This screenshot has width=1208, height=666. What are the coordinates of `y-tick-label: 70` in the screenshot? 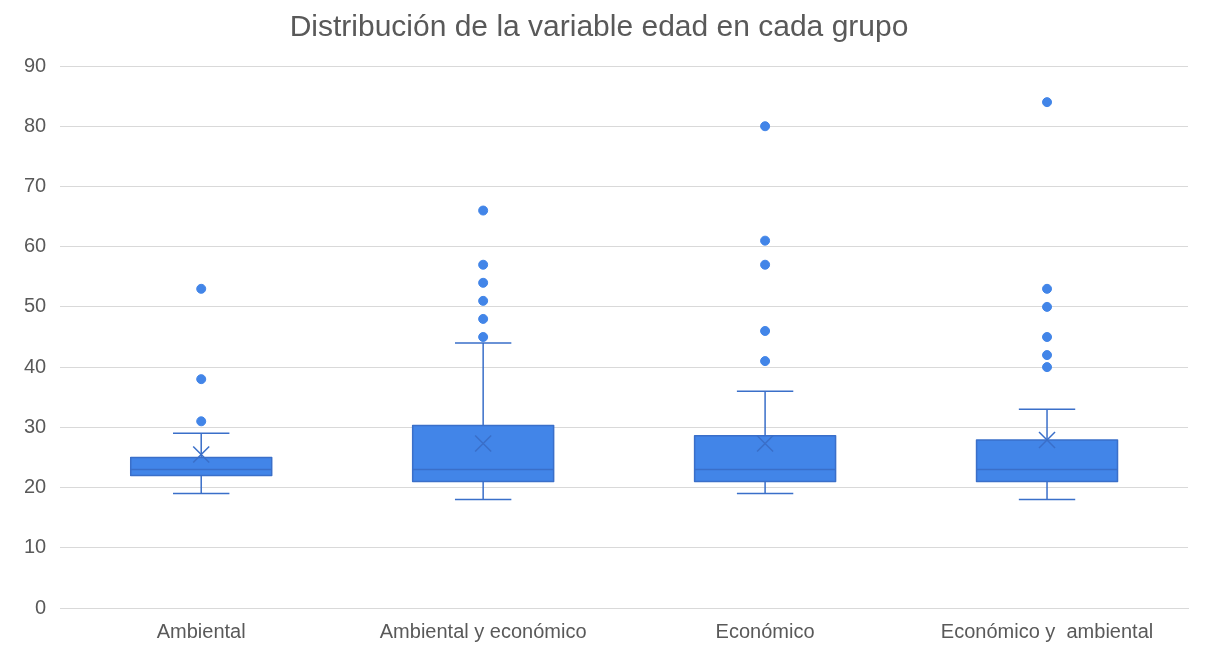 It's located at (35, 184).